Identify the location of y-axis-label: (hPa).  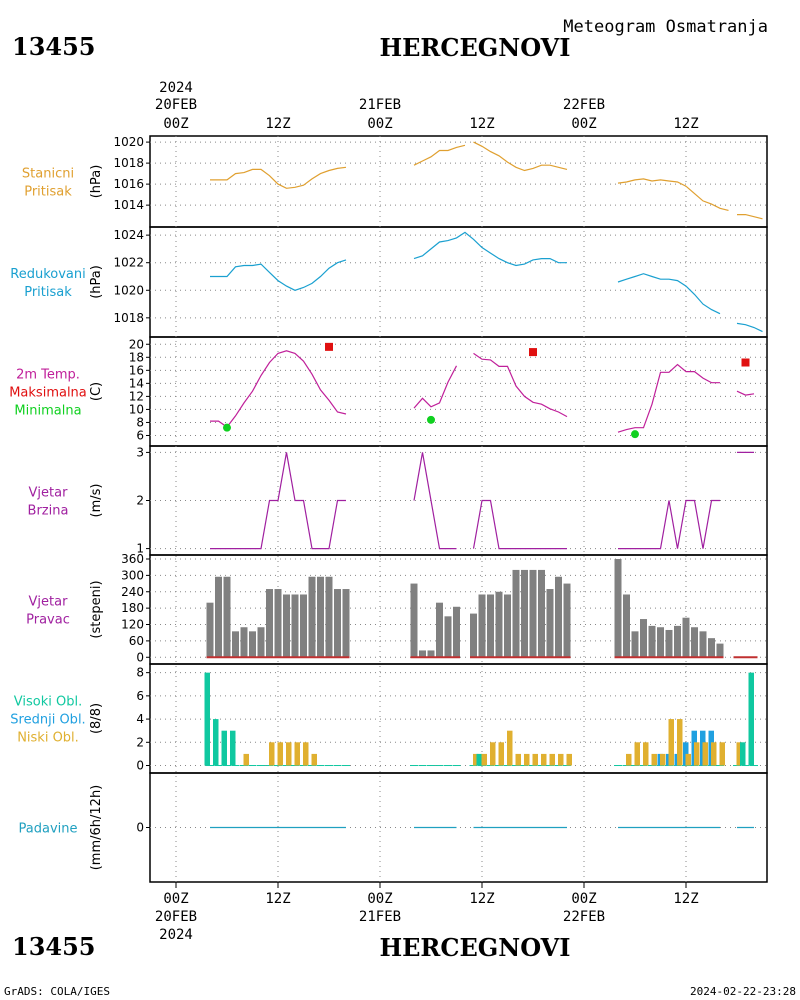
(96, 282).